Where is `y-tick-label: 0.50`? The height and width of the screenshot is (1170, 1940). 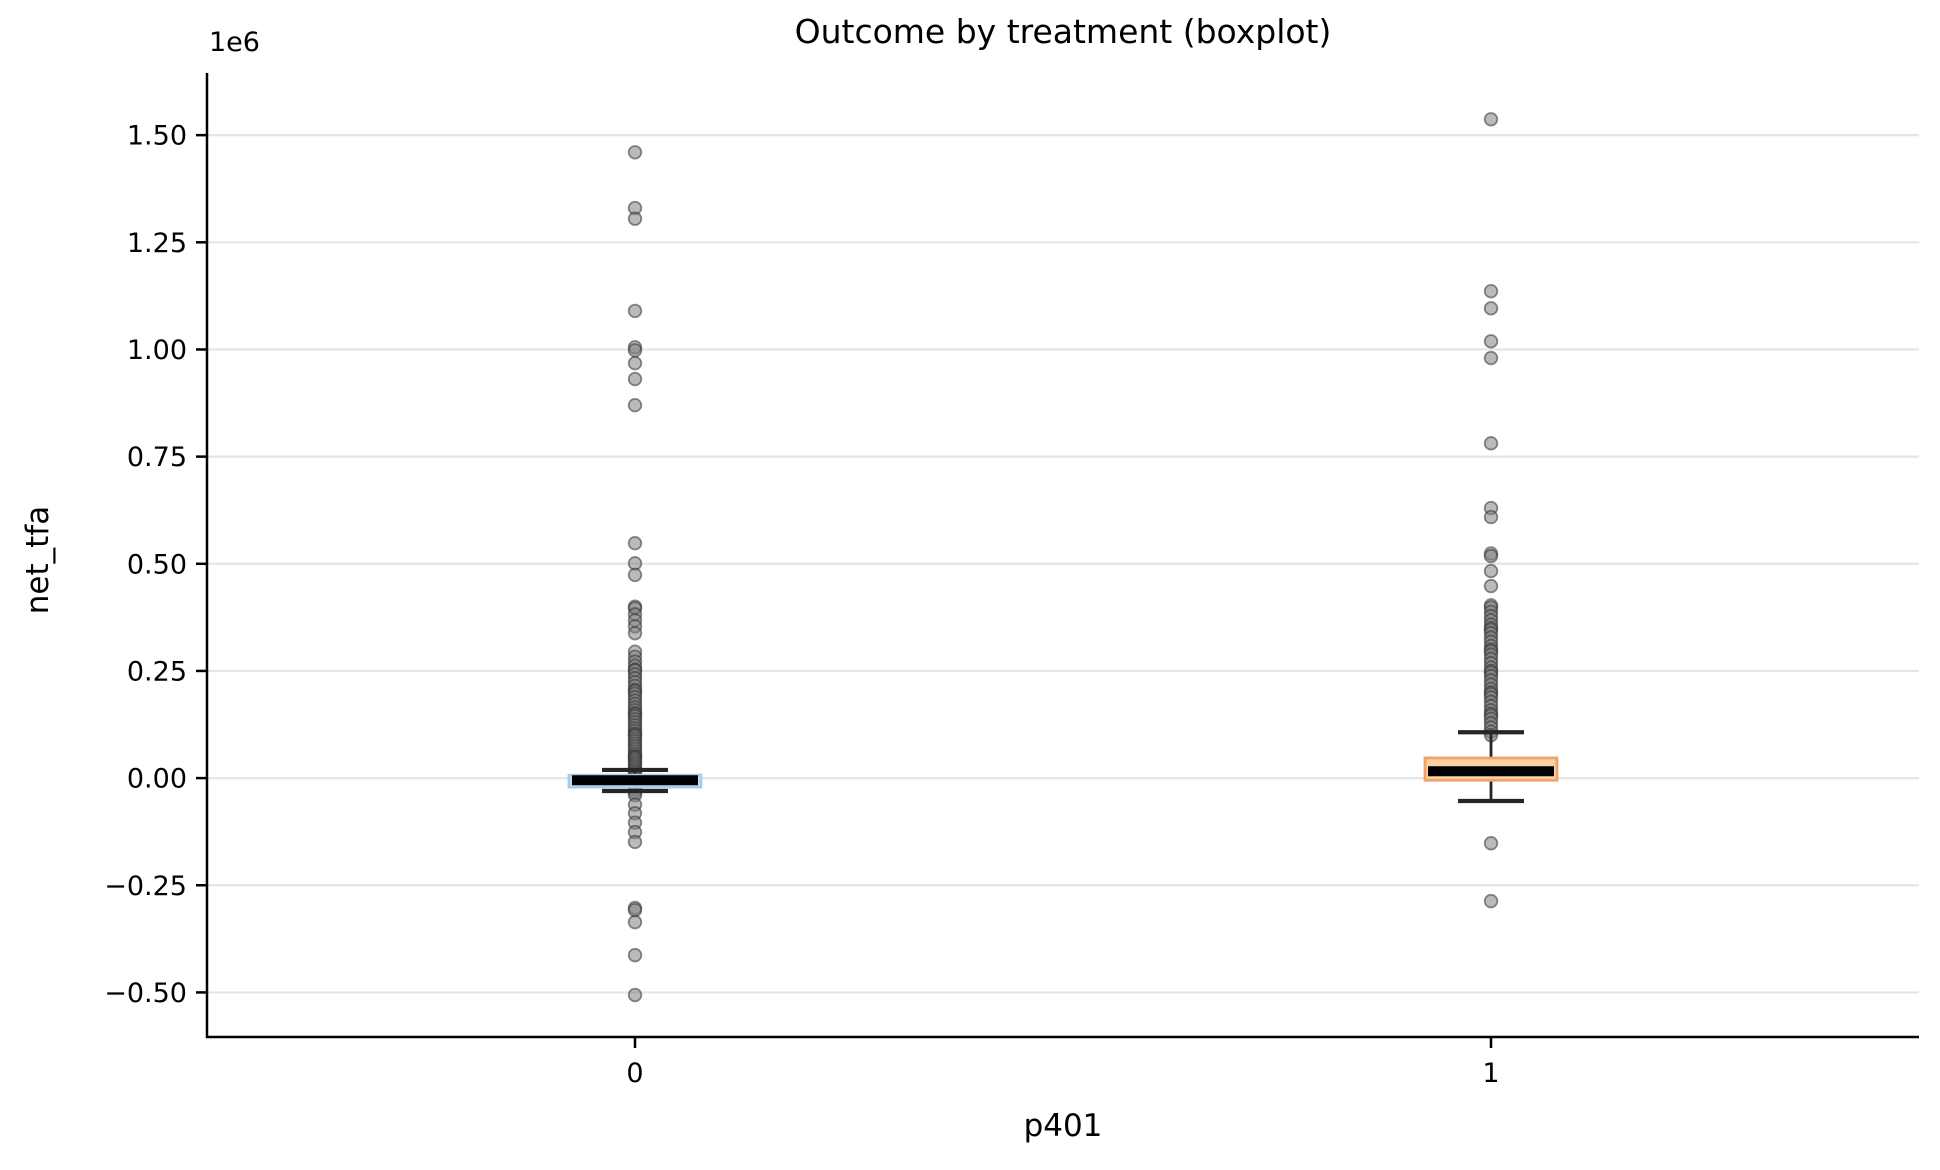 y-tick-label: 0.50 is located at coordinates (157, 564).